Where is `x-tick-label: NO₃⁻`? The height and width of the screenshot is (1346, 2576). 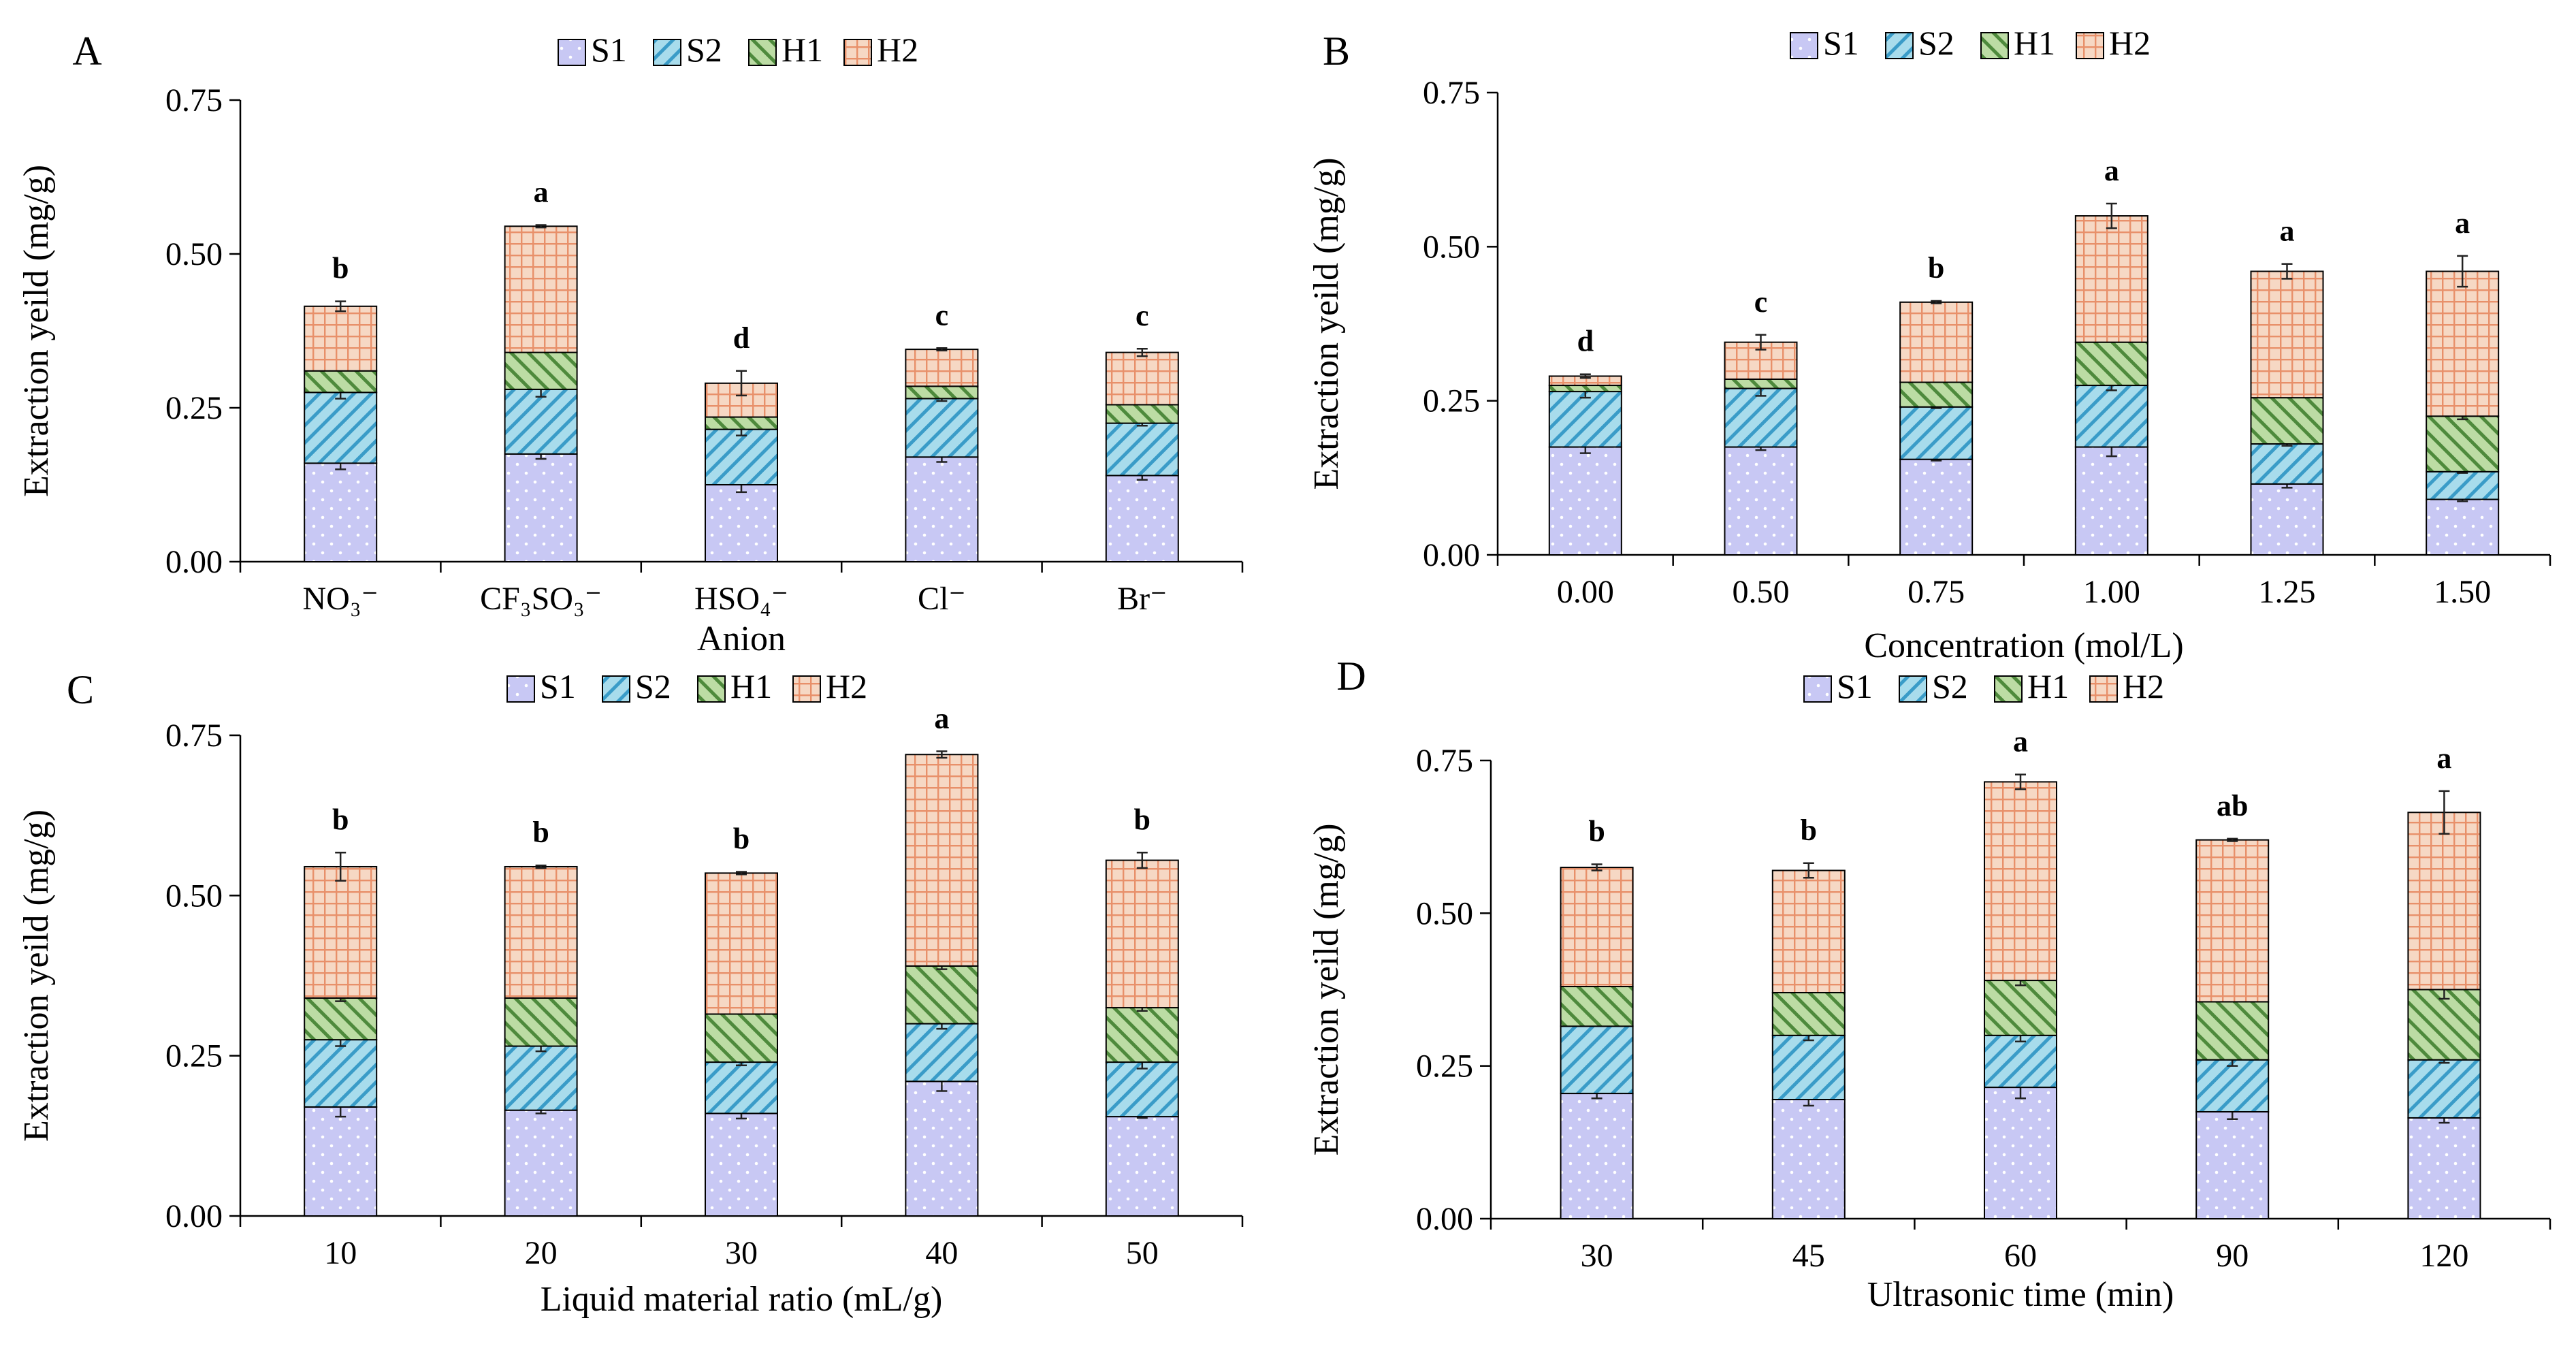
x-tick-label: NO₃⁻ is located at coordinates (340, 599).